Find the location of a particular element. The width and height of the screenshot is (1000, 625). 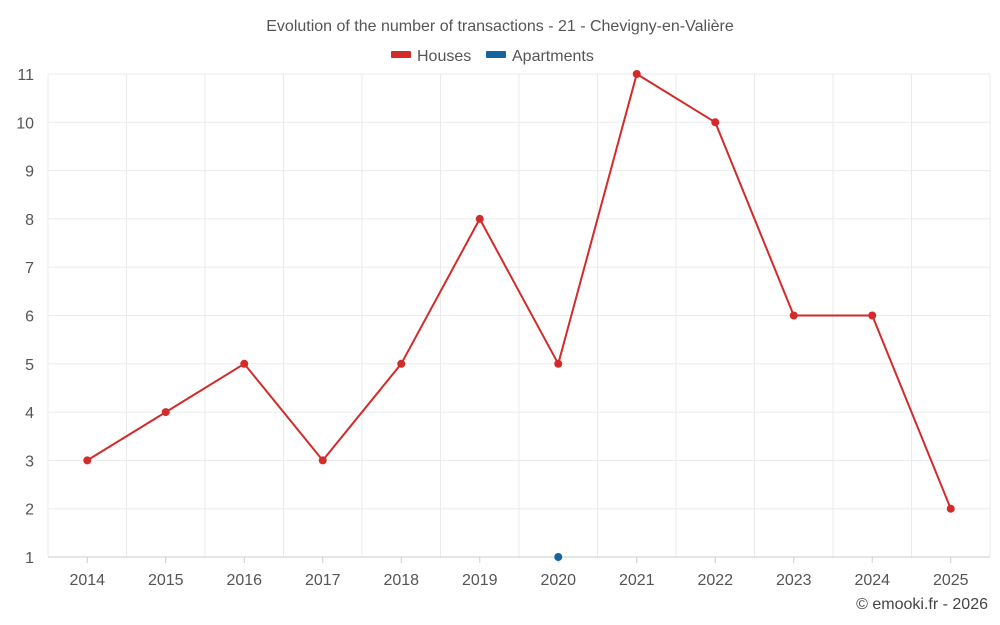

x-tick-label: 2021 is located at coordinates (637, 580).